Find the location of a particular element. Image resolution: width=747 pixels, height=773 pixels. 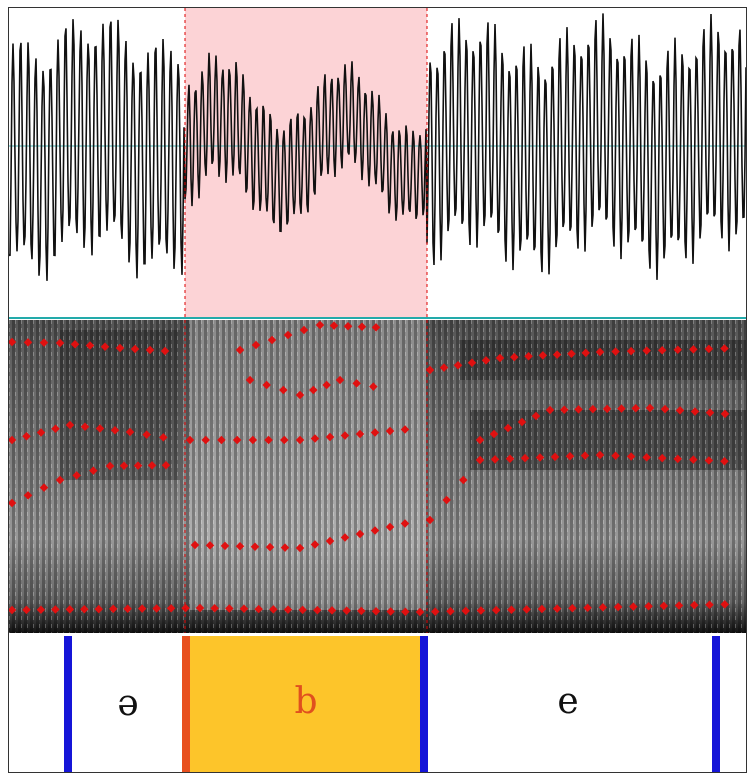

interval-label: b is located at coordinates (305, 701).